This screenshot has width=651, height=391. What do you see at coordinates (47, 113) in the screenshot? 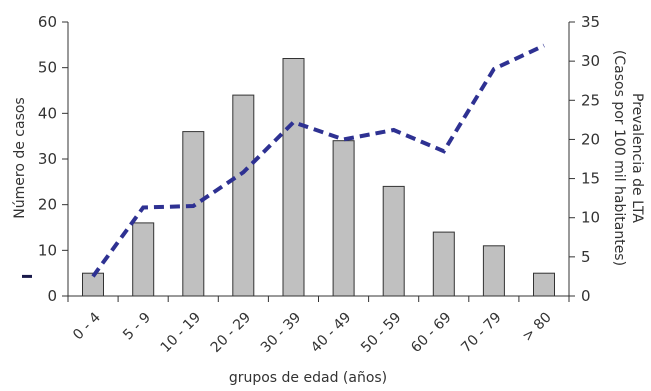
I see `y-left-tick-label-4: 40` at bounding box center [47, 113].